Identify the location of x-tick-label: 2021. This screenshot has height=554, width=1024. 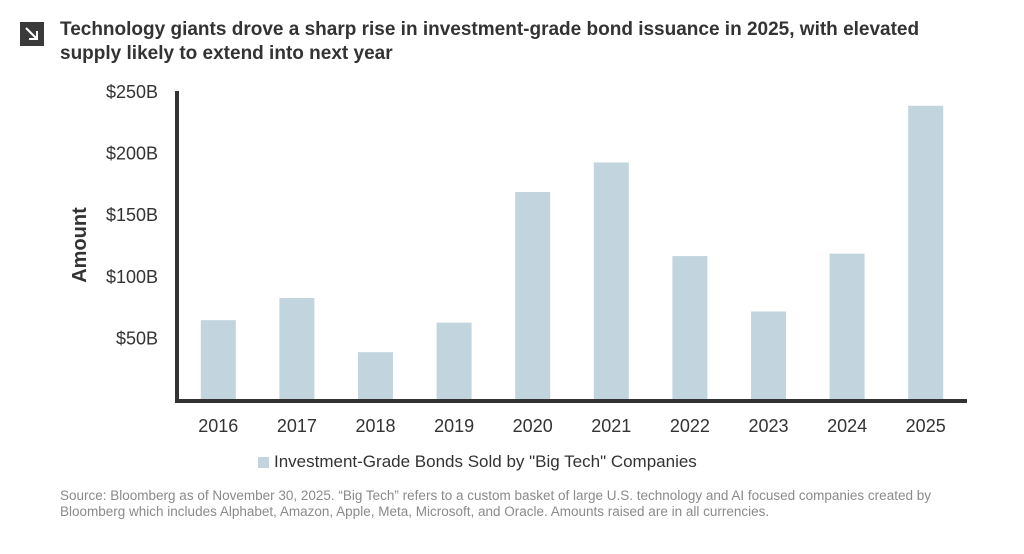
(611, 426).